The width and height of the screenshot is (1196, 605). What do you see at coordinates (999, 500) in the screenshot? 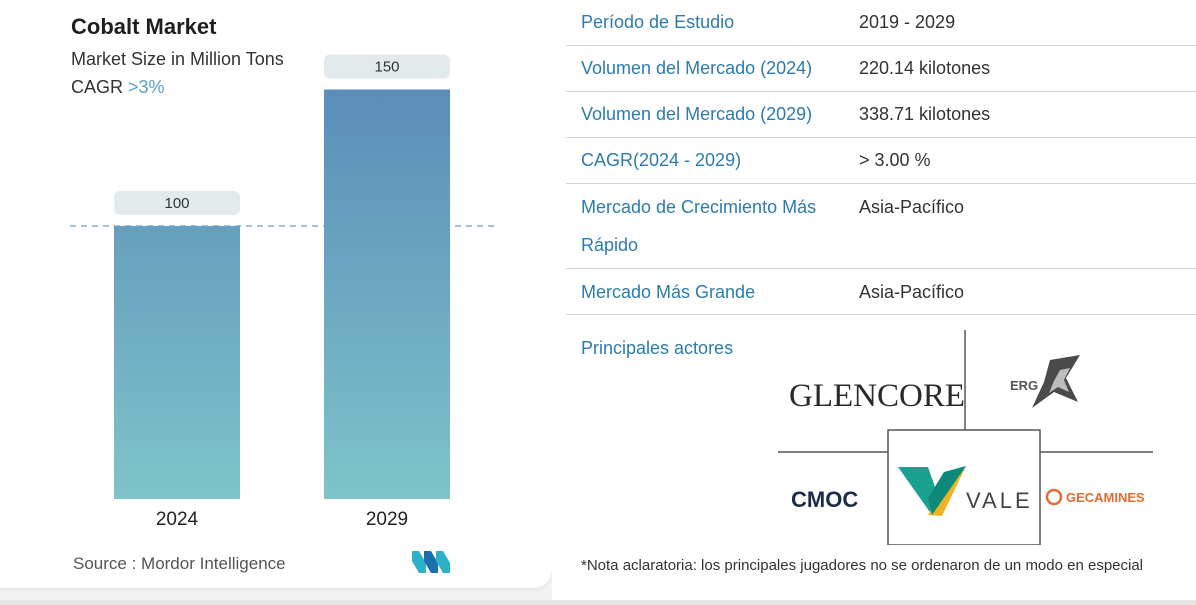
I see `vale-logo-text: VALE` at bounding box center [999, 500].